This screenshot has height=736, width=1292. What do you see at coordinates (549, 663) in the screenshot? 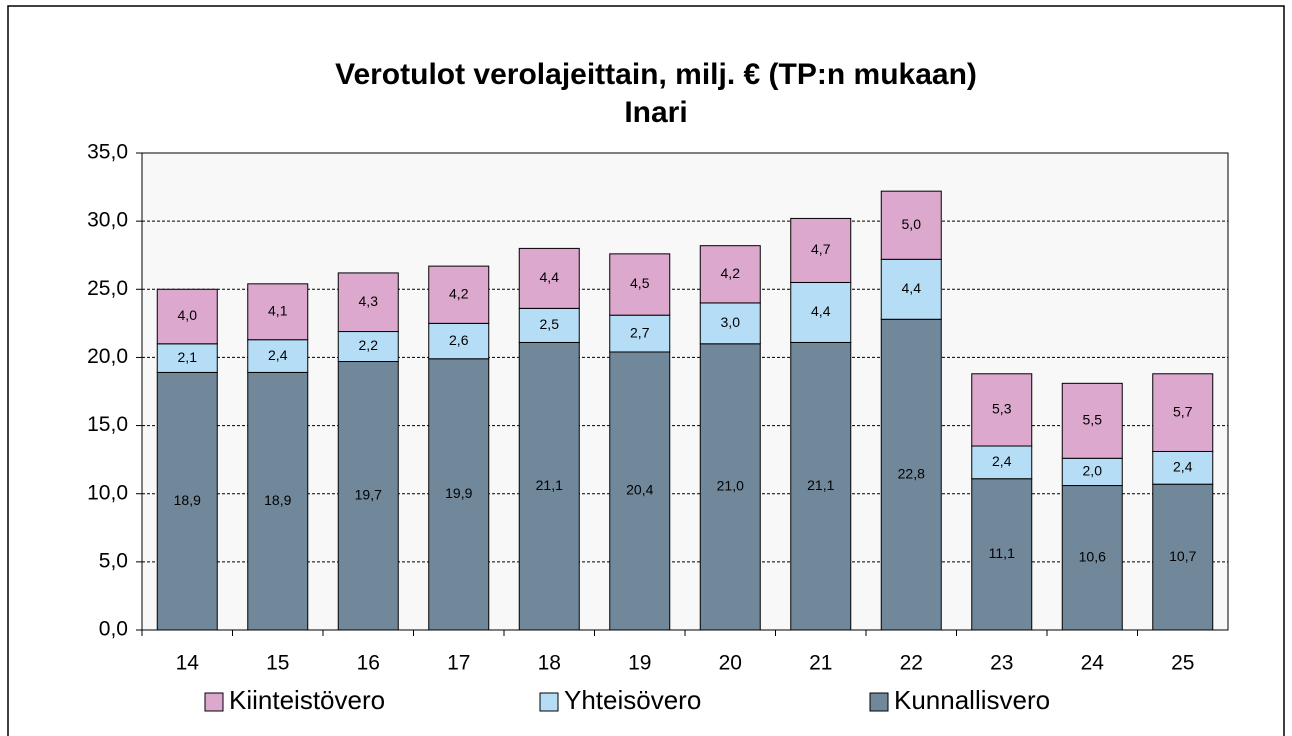
I see `x-tick-label: 18` at bounding box center [549, 663].